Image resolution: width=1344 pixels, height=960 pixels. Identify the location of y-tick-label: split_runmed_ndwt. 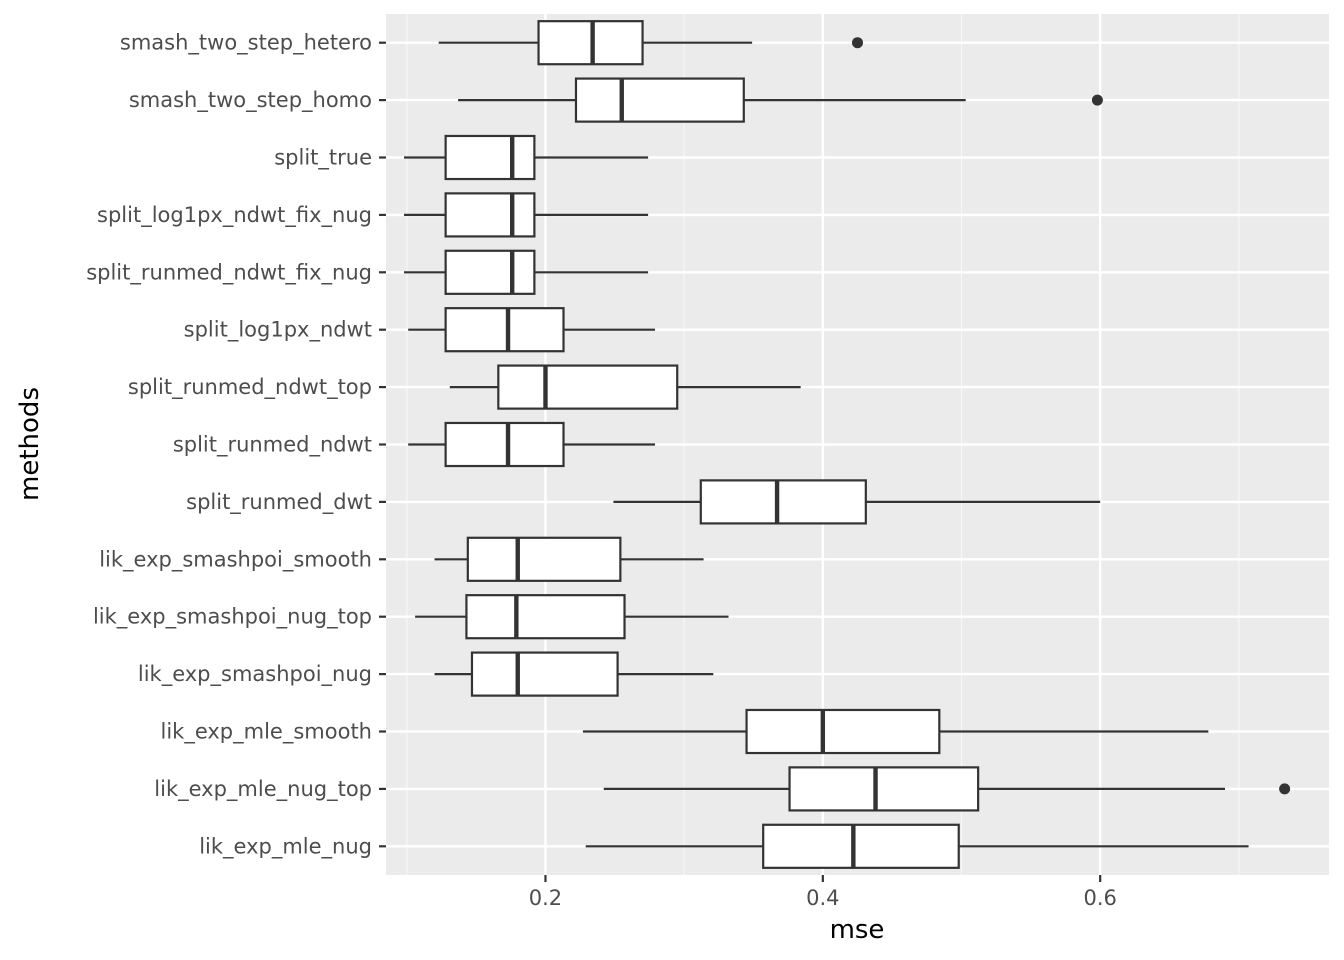
(272, 445).